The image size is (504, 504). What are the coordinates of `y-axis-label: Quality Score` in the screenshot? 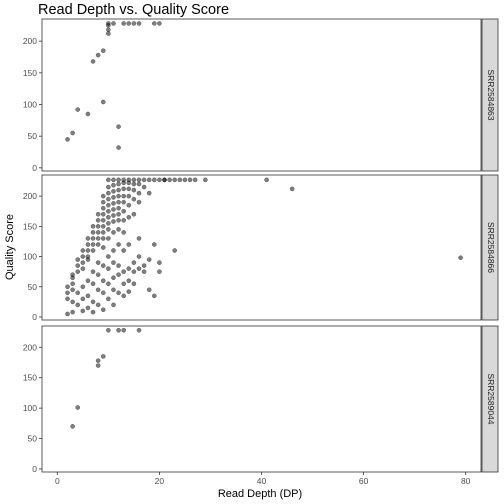 It's located at (10, 247).